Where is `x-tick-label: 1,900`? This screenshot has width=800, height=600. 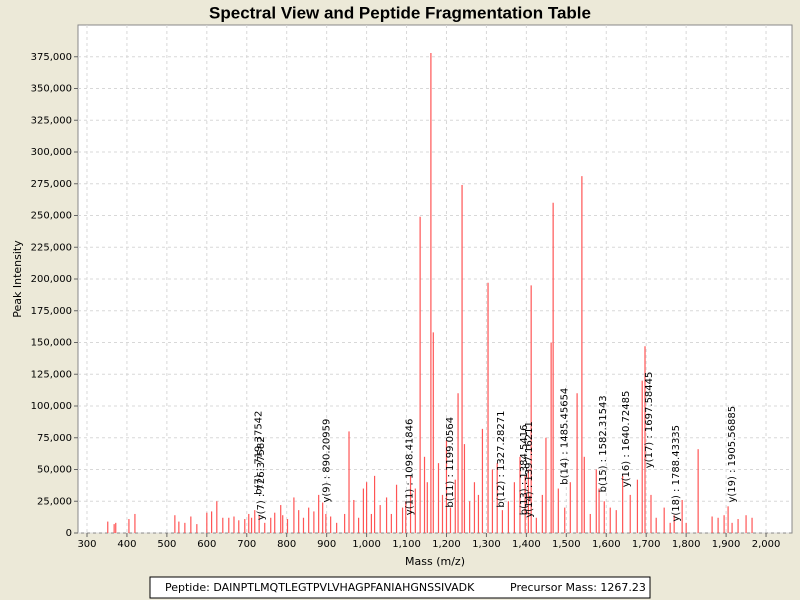
x-tick-label: 1,900 is located at coordinates (726, 544).